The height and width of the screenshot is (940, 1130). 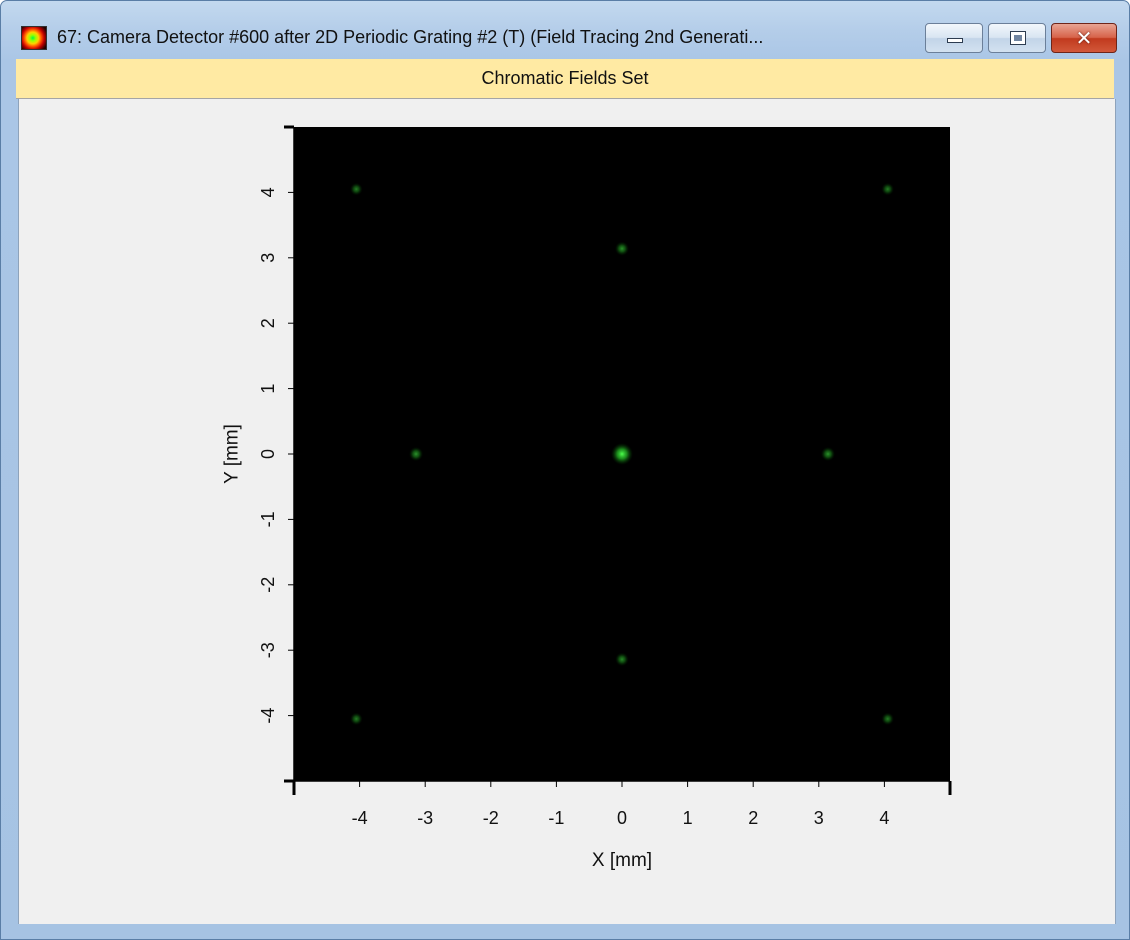 I want to click on y-tick-label: -2, so click(x=268, y=585).